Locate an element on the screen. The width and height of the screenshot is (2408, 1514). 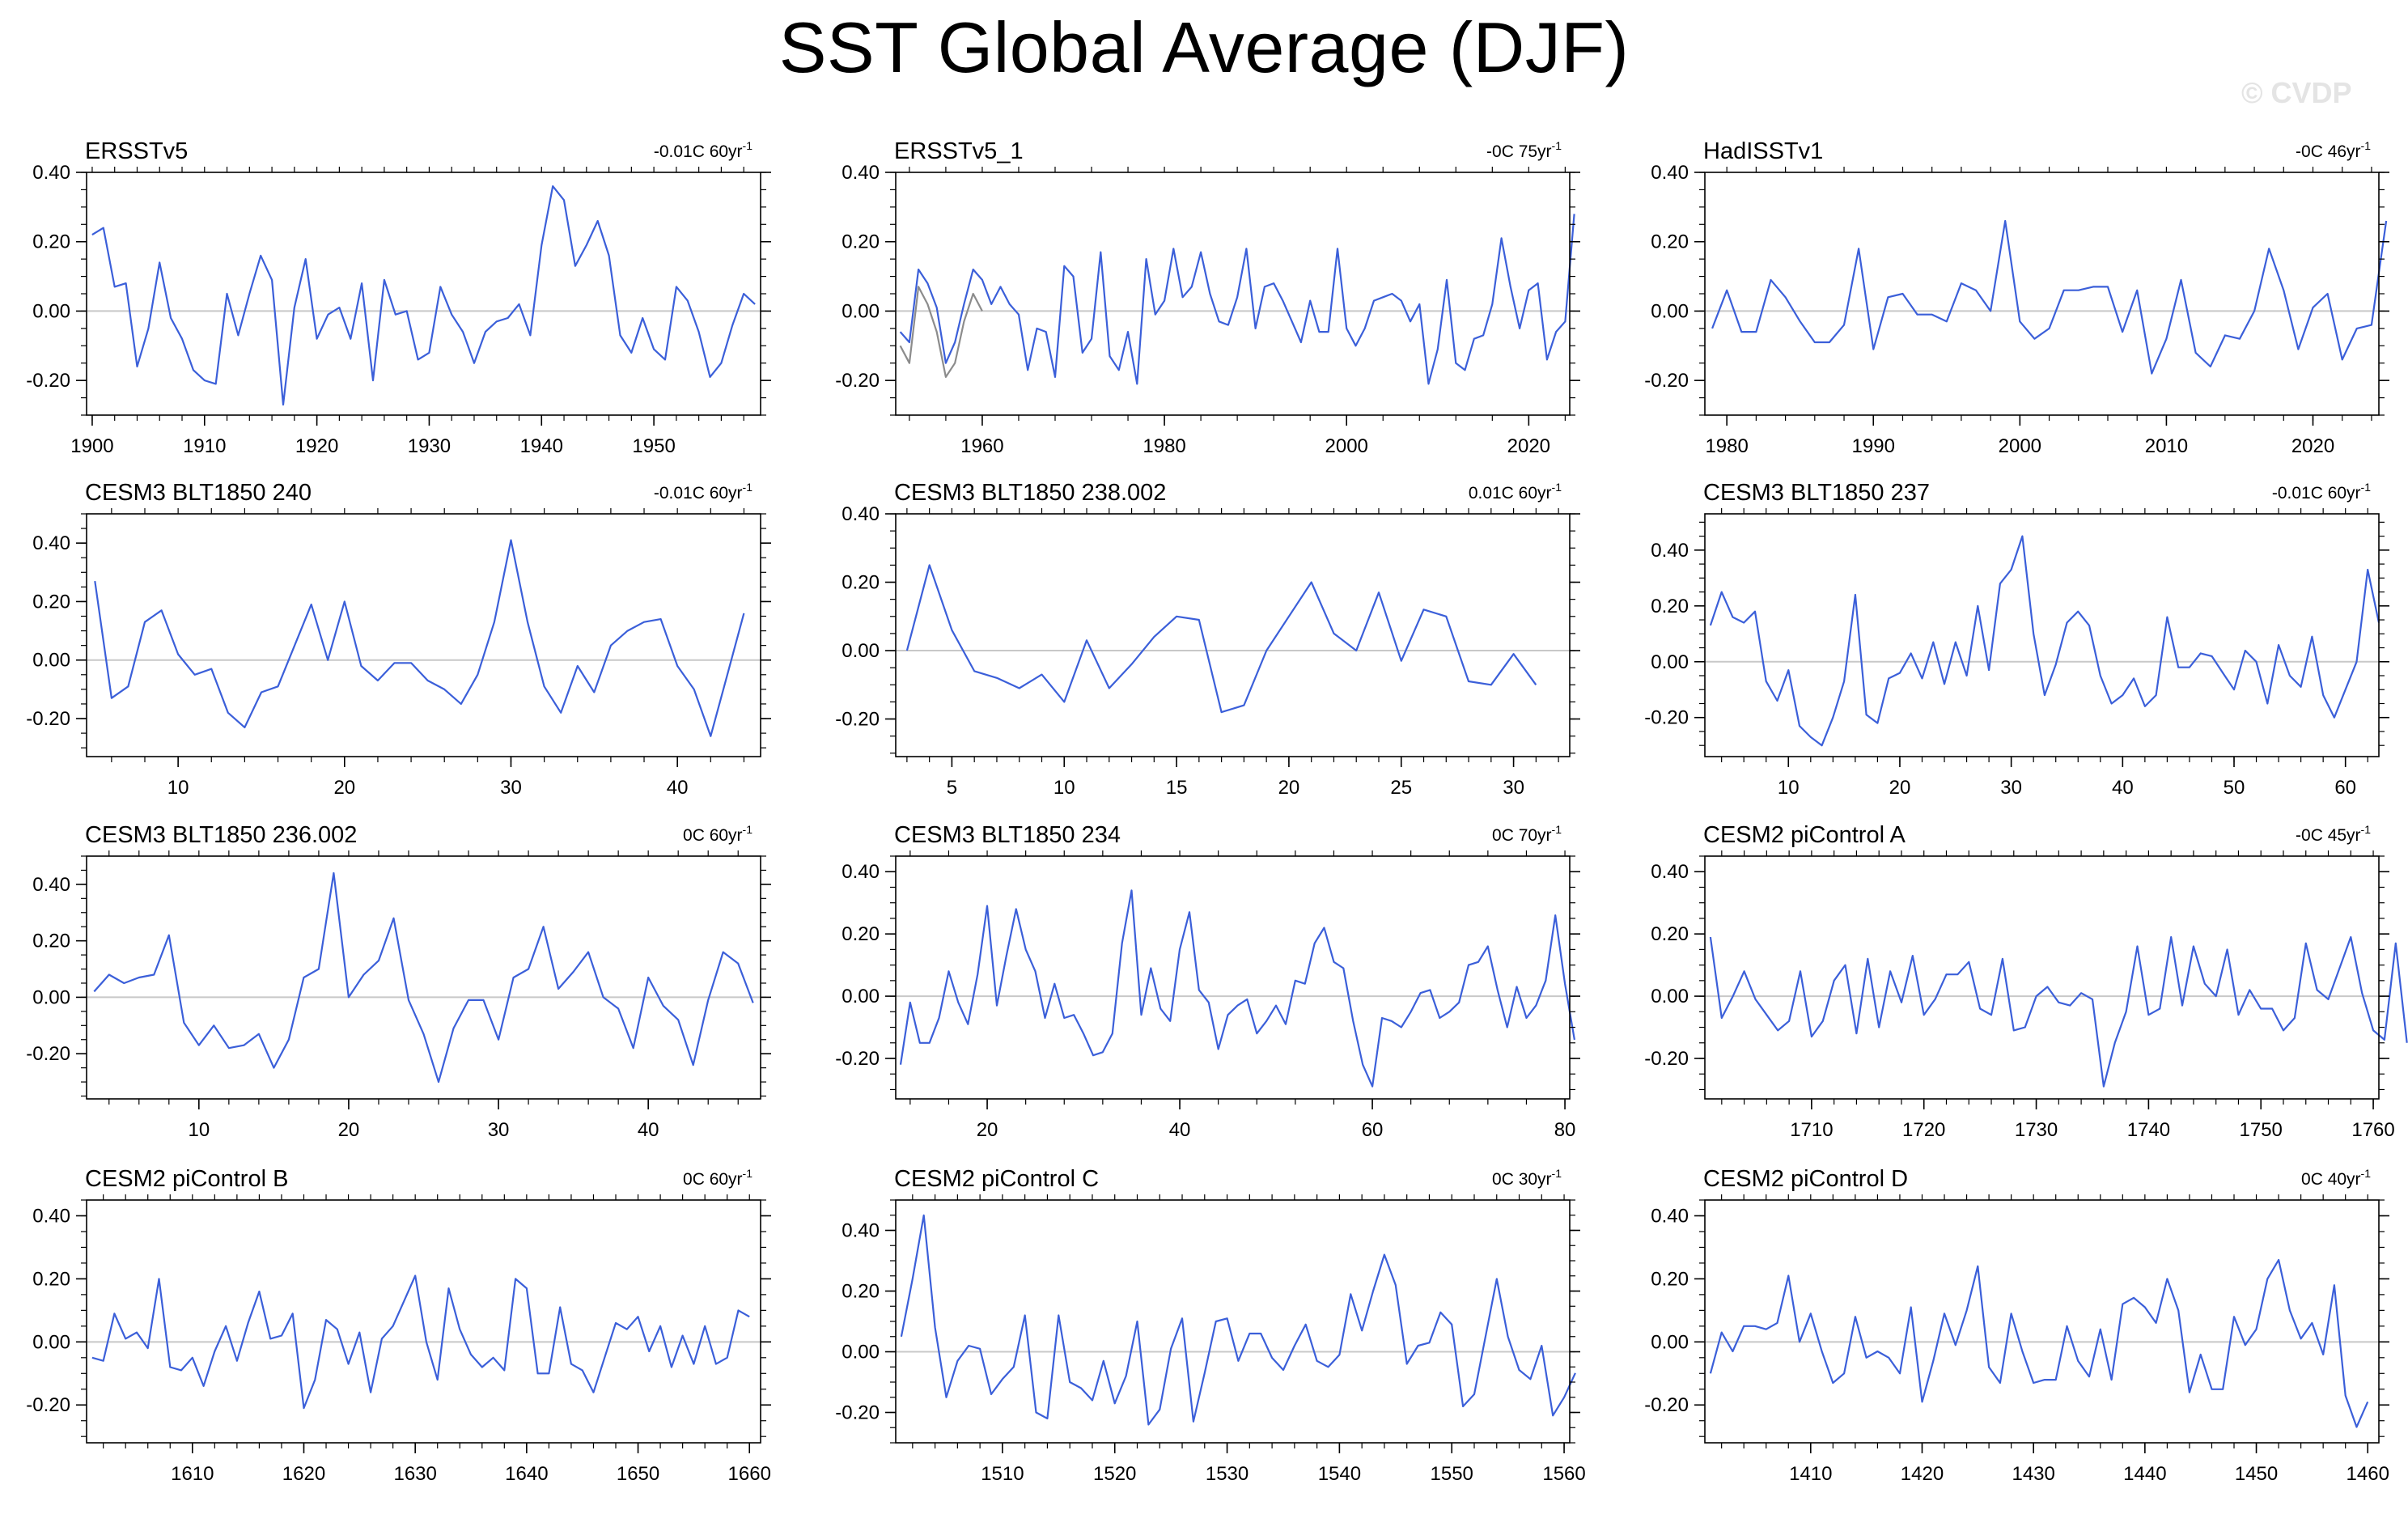
x-tick-label: 1730 is located at coordinates (2036, 1130).